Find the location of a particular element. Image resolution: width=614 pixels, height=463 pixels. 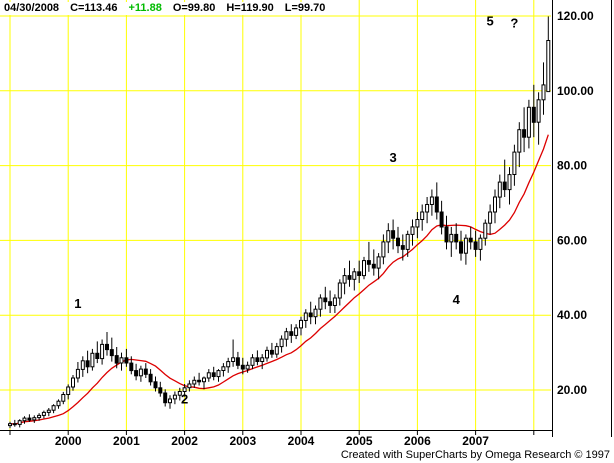

change-label: +11.88 is located at coordinates (145, 8).